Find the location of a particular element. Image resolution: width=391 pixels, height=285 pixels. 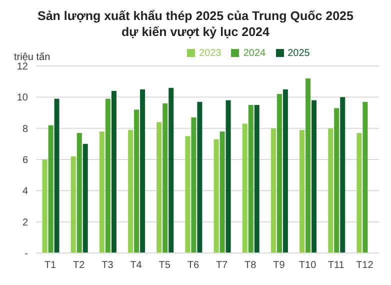

x-tick-label: T1 is located at coordinates (50, 266).